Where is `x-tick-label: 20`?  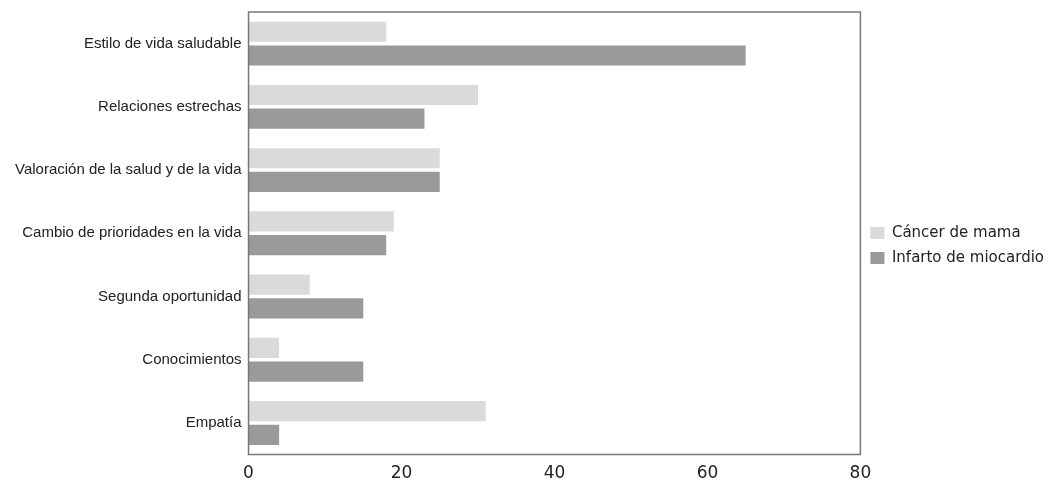 x-tick-label: 20 is located at coordinates (401, 472).